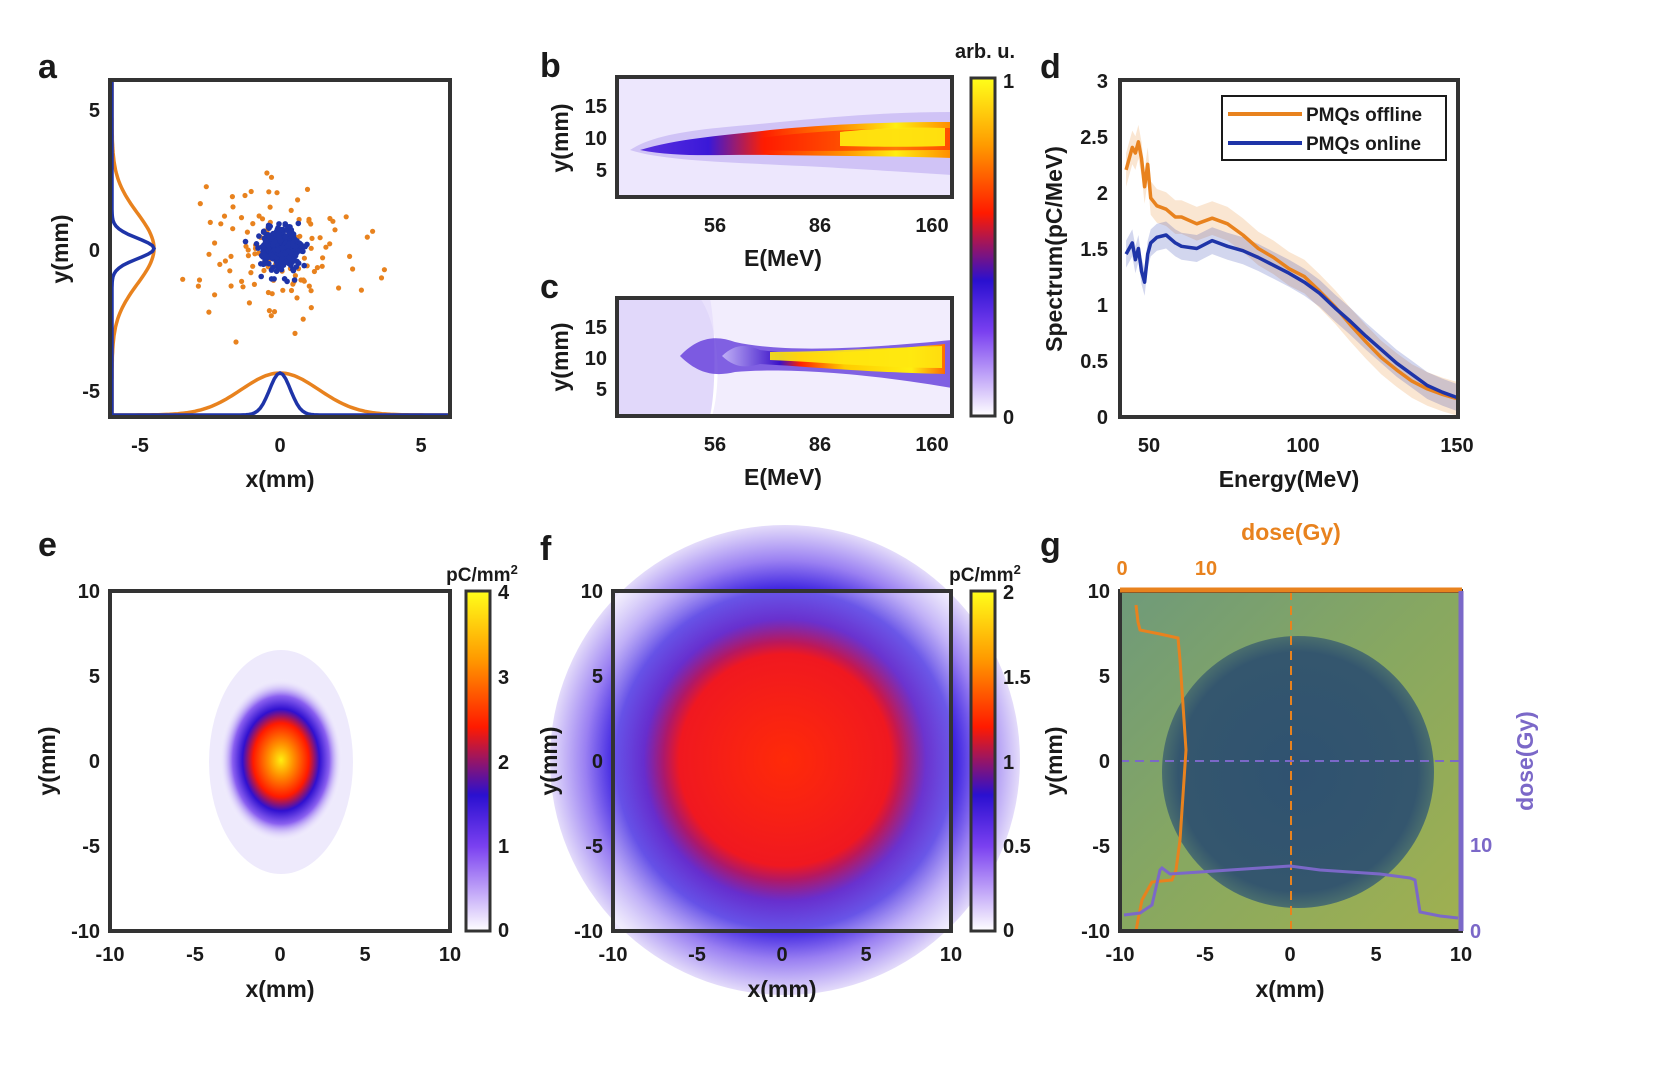 Image resolution: width=1659 pixels, height=1066 pixels. What do you see at coordinates (48, 67) in the screenshot?
I see `panel-label-a: a` at bounding box center [48, 67].